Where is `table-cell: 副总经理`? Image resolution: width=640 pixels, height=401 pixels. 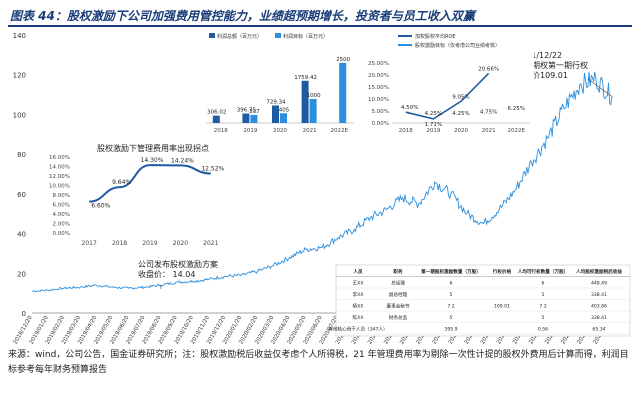
table-cell: 副总经理 is located at coordinates (398, 294).